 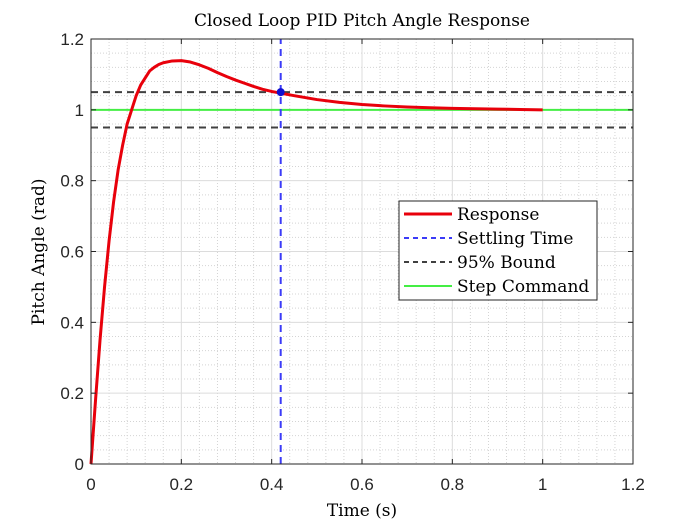 I want to click on legend-label: 95% Bound, so click(x=506, y=263).